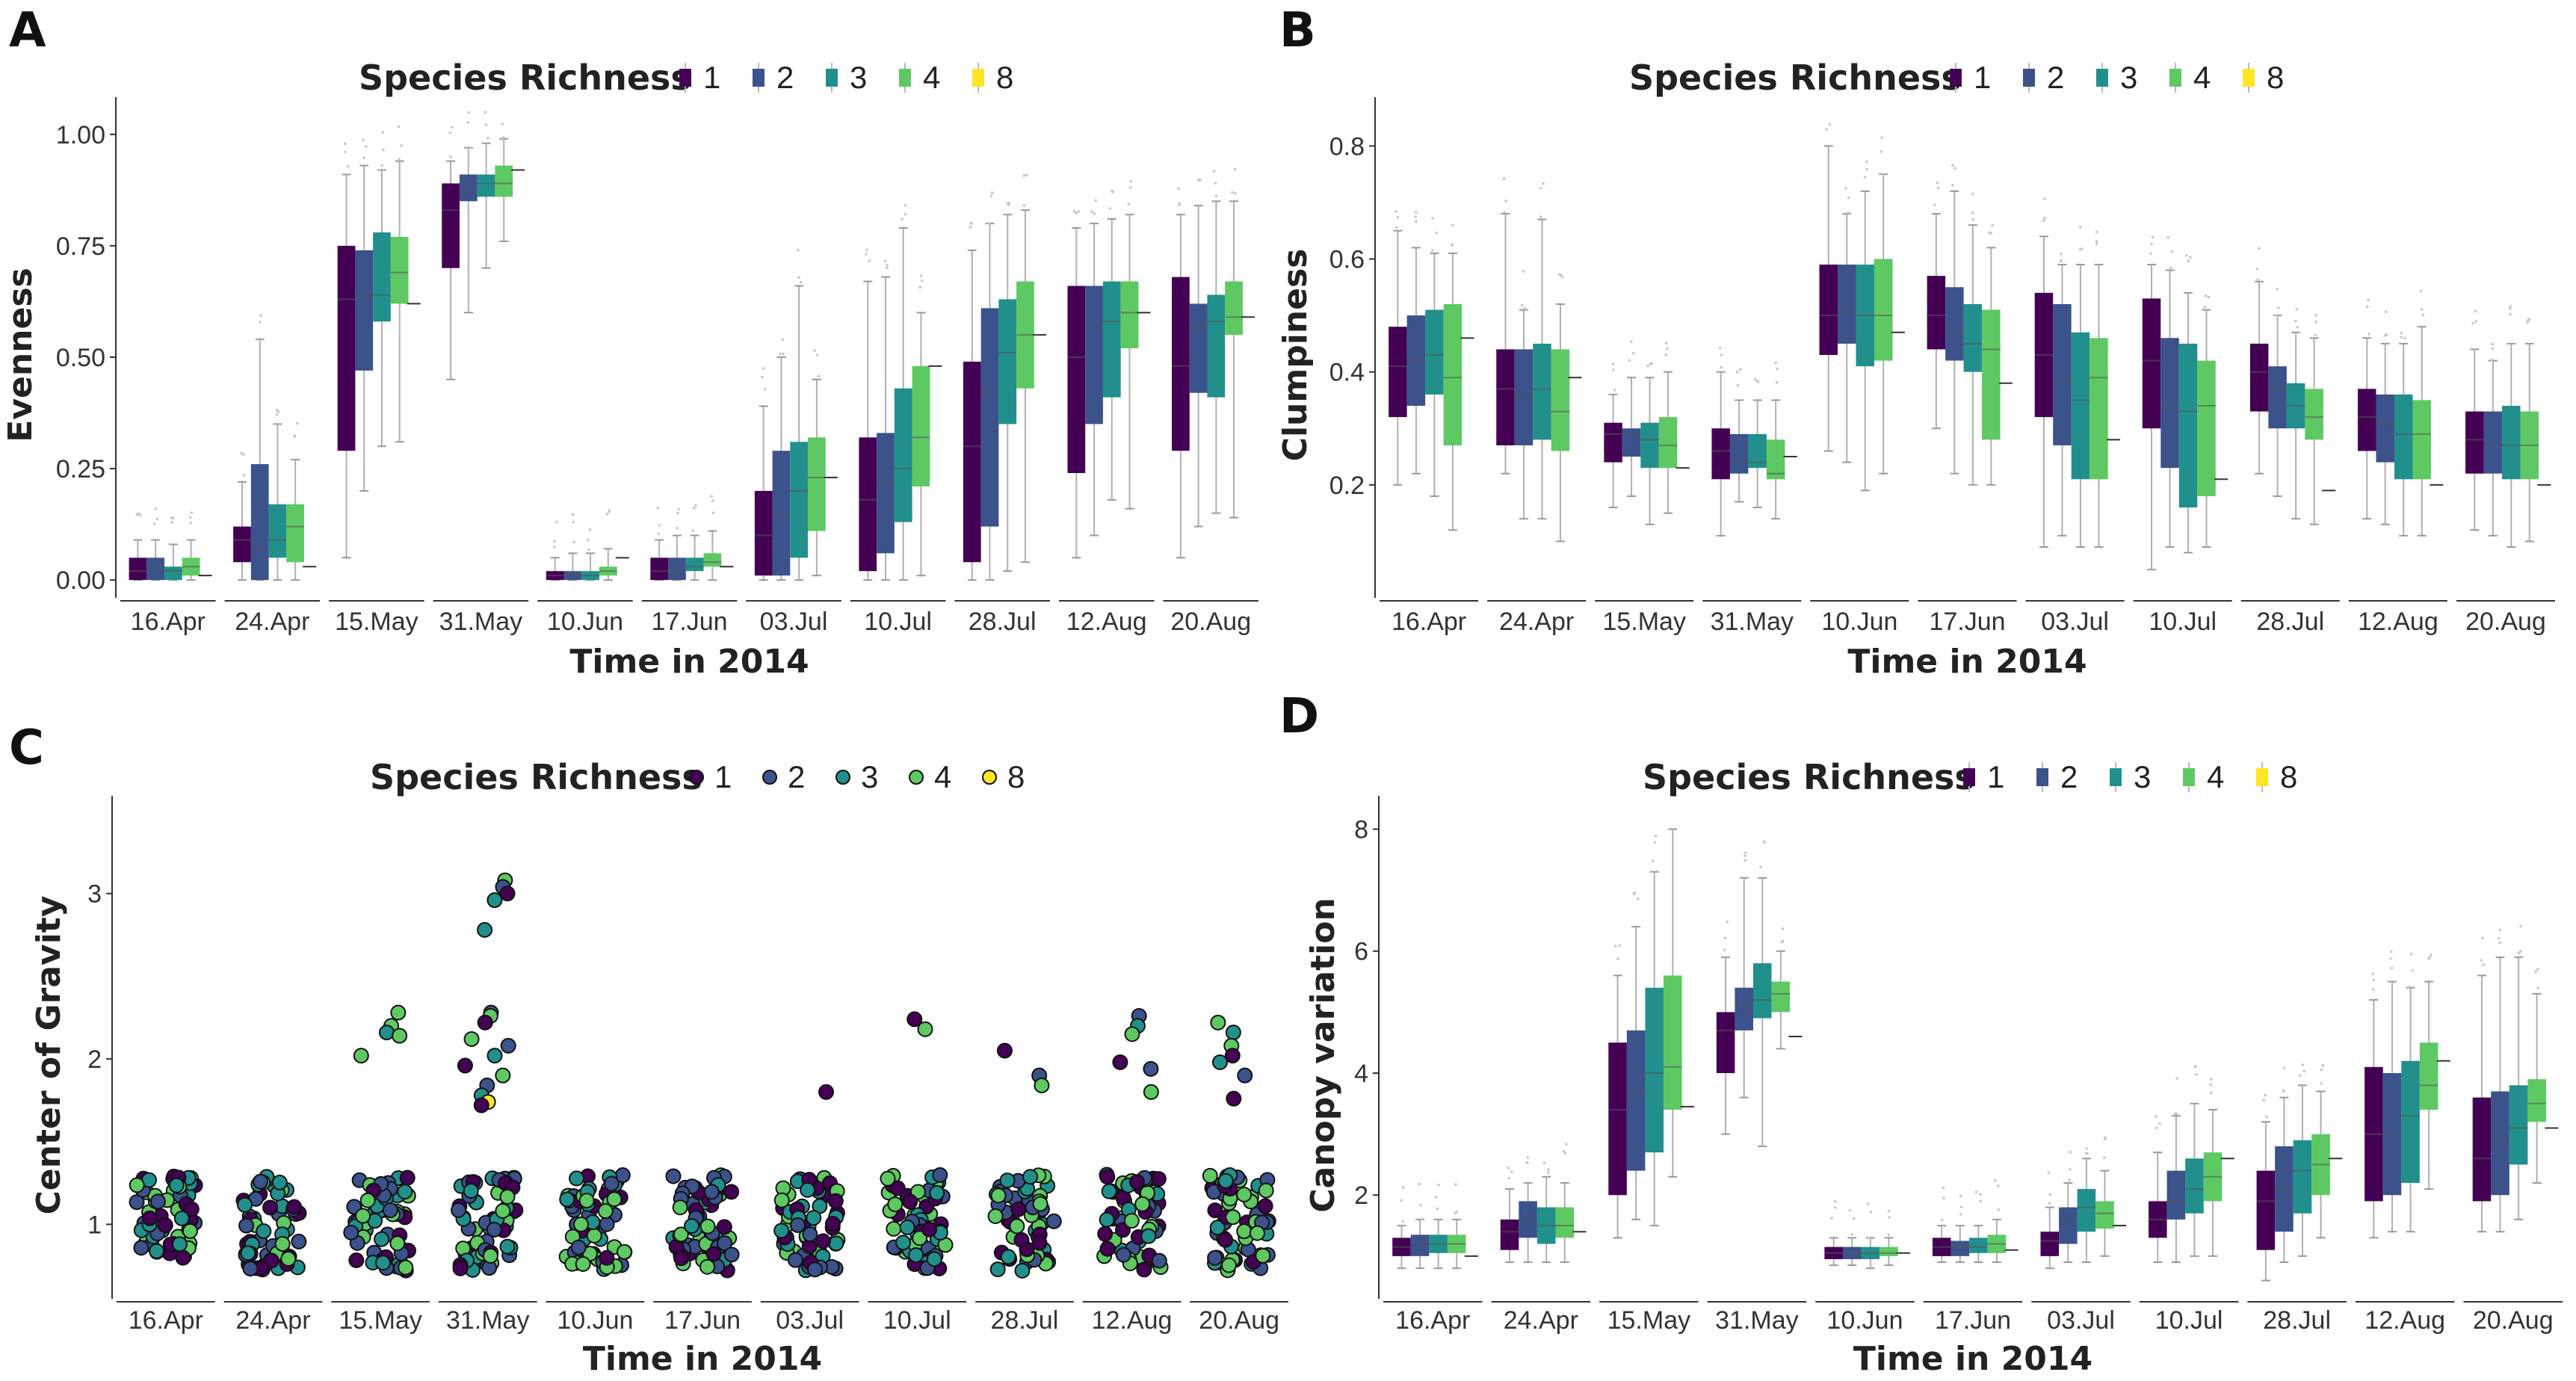 Image resolution: width=2576 pixels, height=1381 pixels. I want to click on x-tick-label: 31.May, so click(481, 622).